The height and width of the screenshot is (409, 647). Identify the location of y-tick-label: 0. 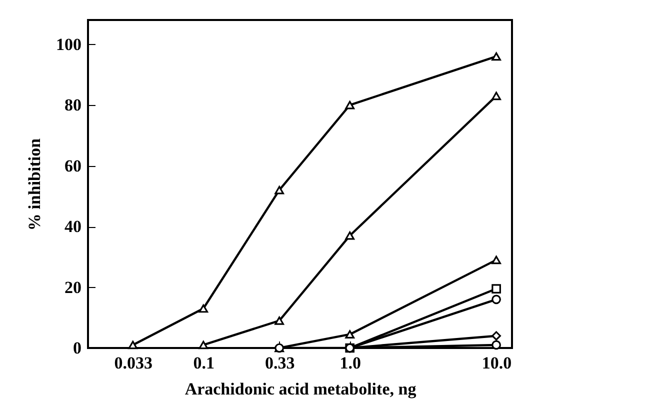
(77, 348).